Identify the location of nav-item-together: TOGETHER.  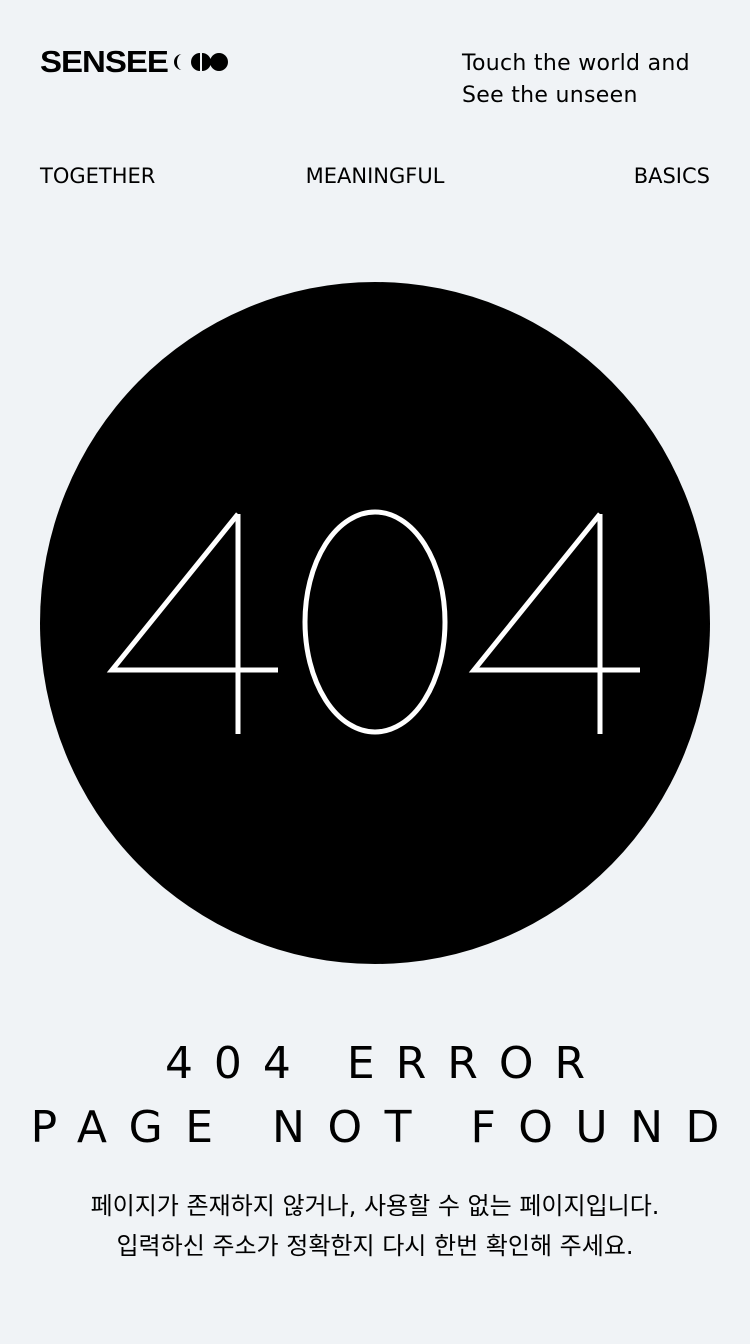
(98, 176).